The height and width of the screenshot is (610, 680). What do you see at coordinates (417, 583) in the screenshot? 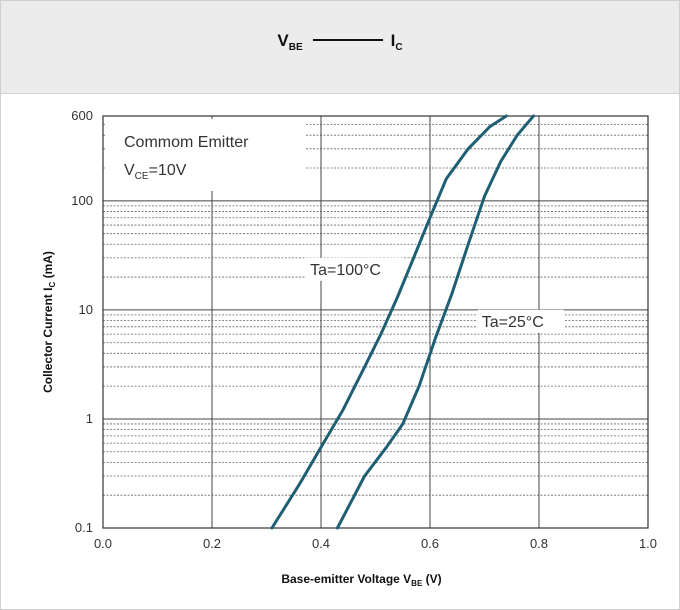
I see `x-axis-label-sub: BE` at bounding box center [417, 583].